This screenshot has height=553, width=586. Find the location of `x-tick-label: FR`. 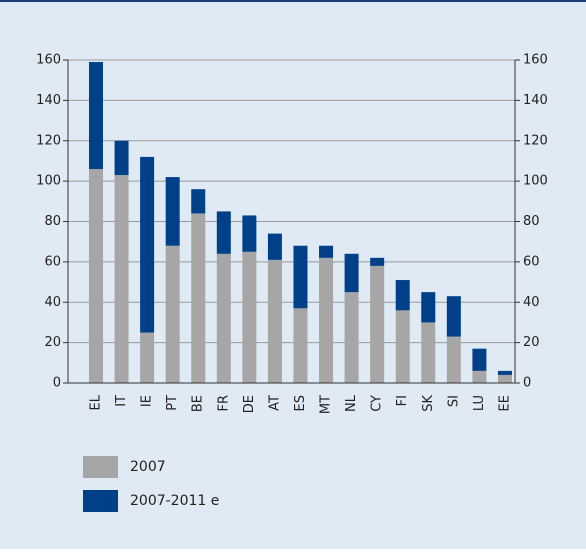

x-tick-label: FR is located at coordinates (223, 403).